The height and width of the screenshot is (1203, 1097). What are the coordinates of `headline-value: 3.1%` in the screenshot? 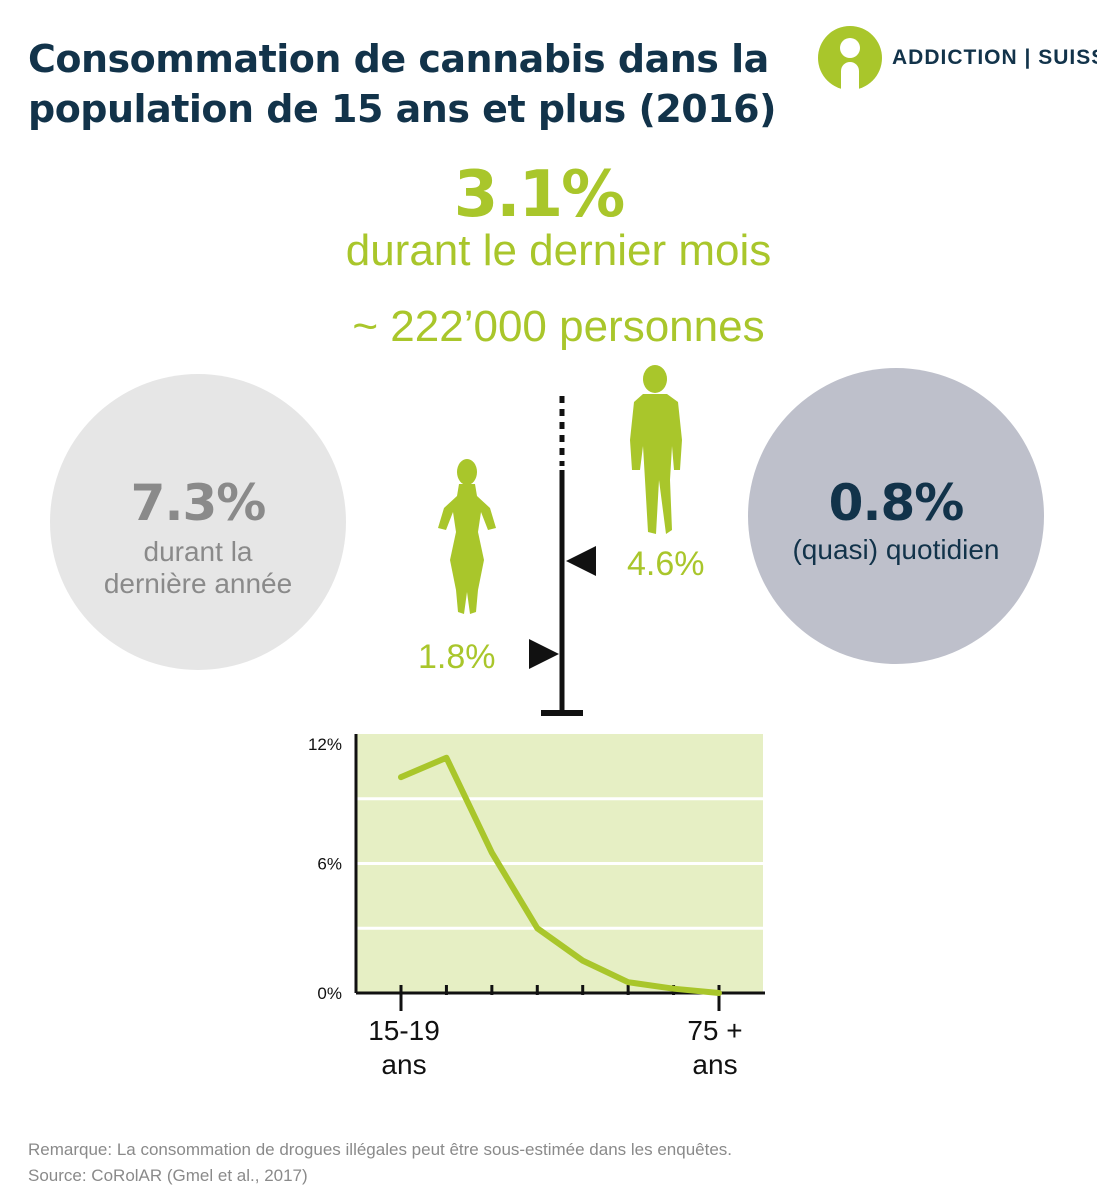 It's located at (539, 195).